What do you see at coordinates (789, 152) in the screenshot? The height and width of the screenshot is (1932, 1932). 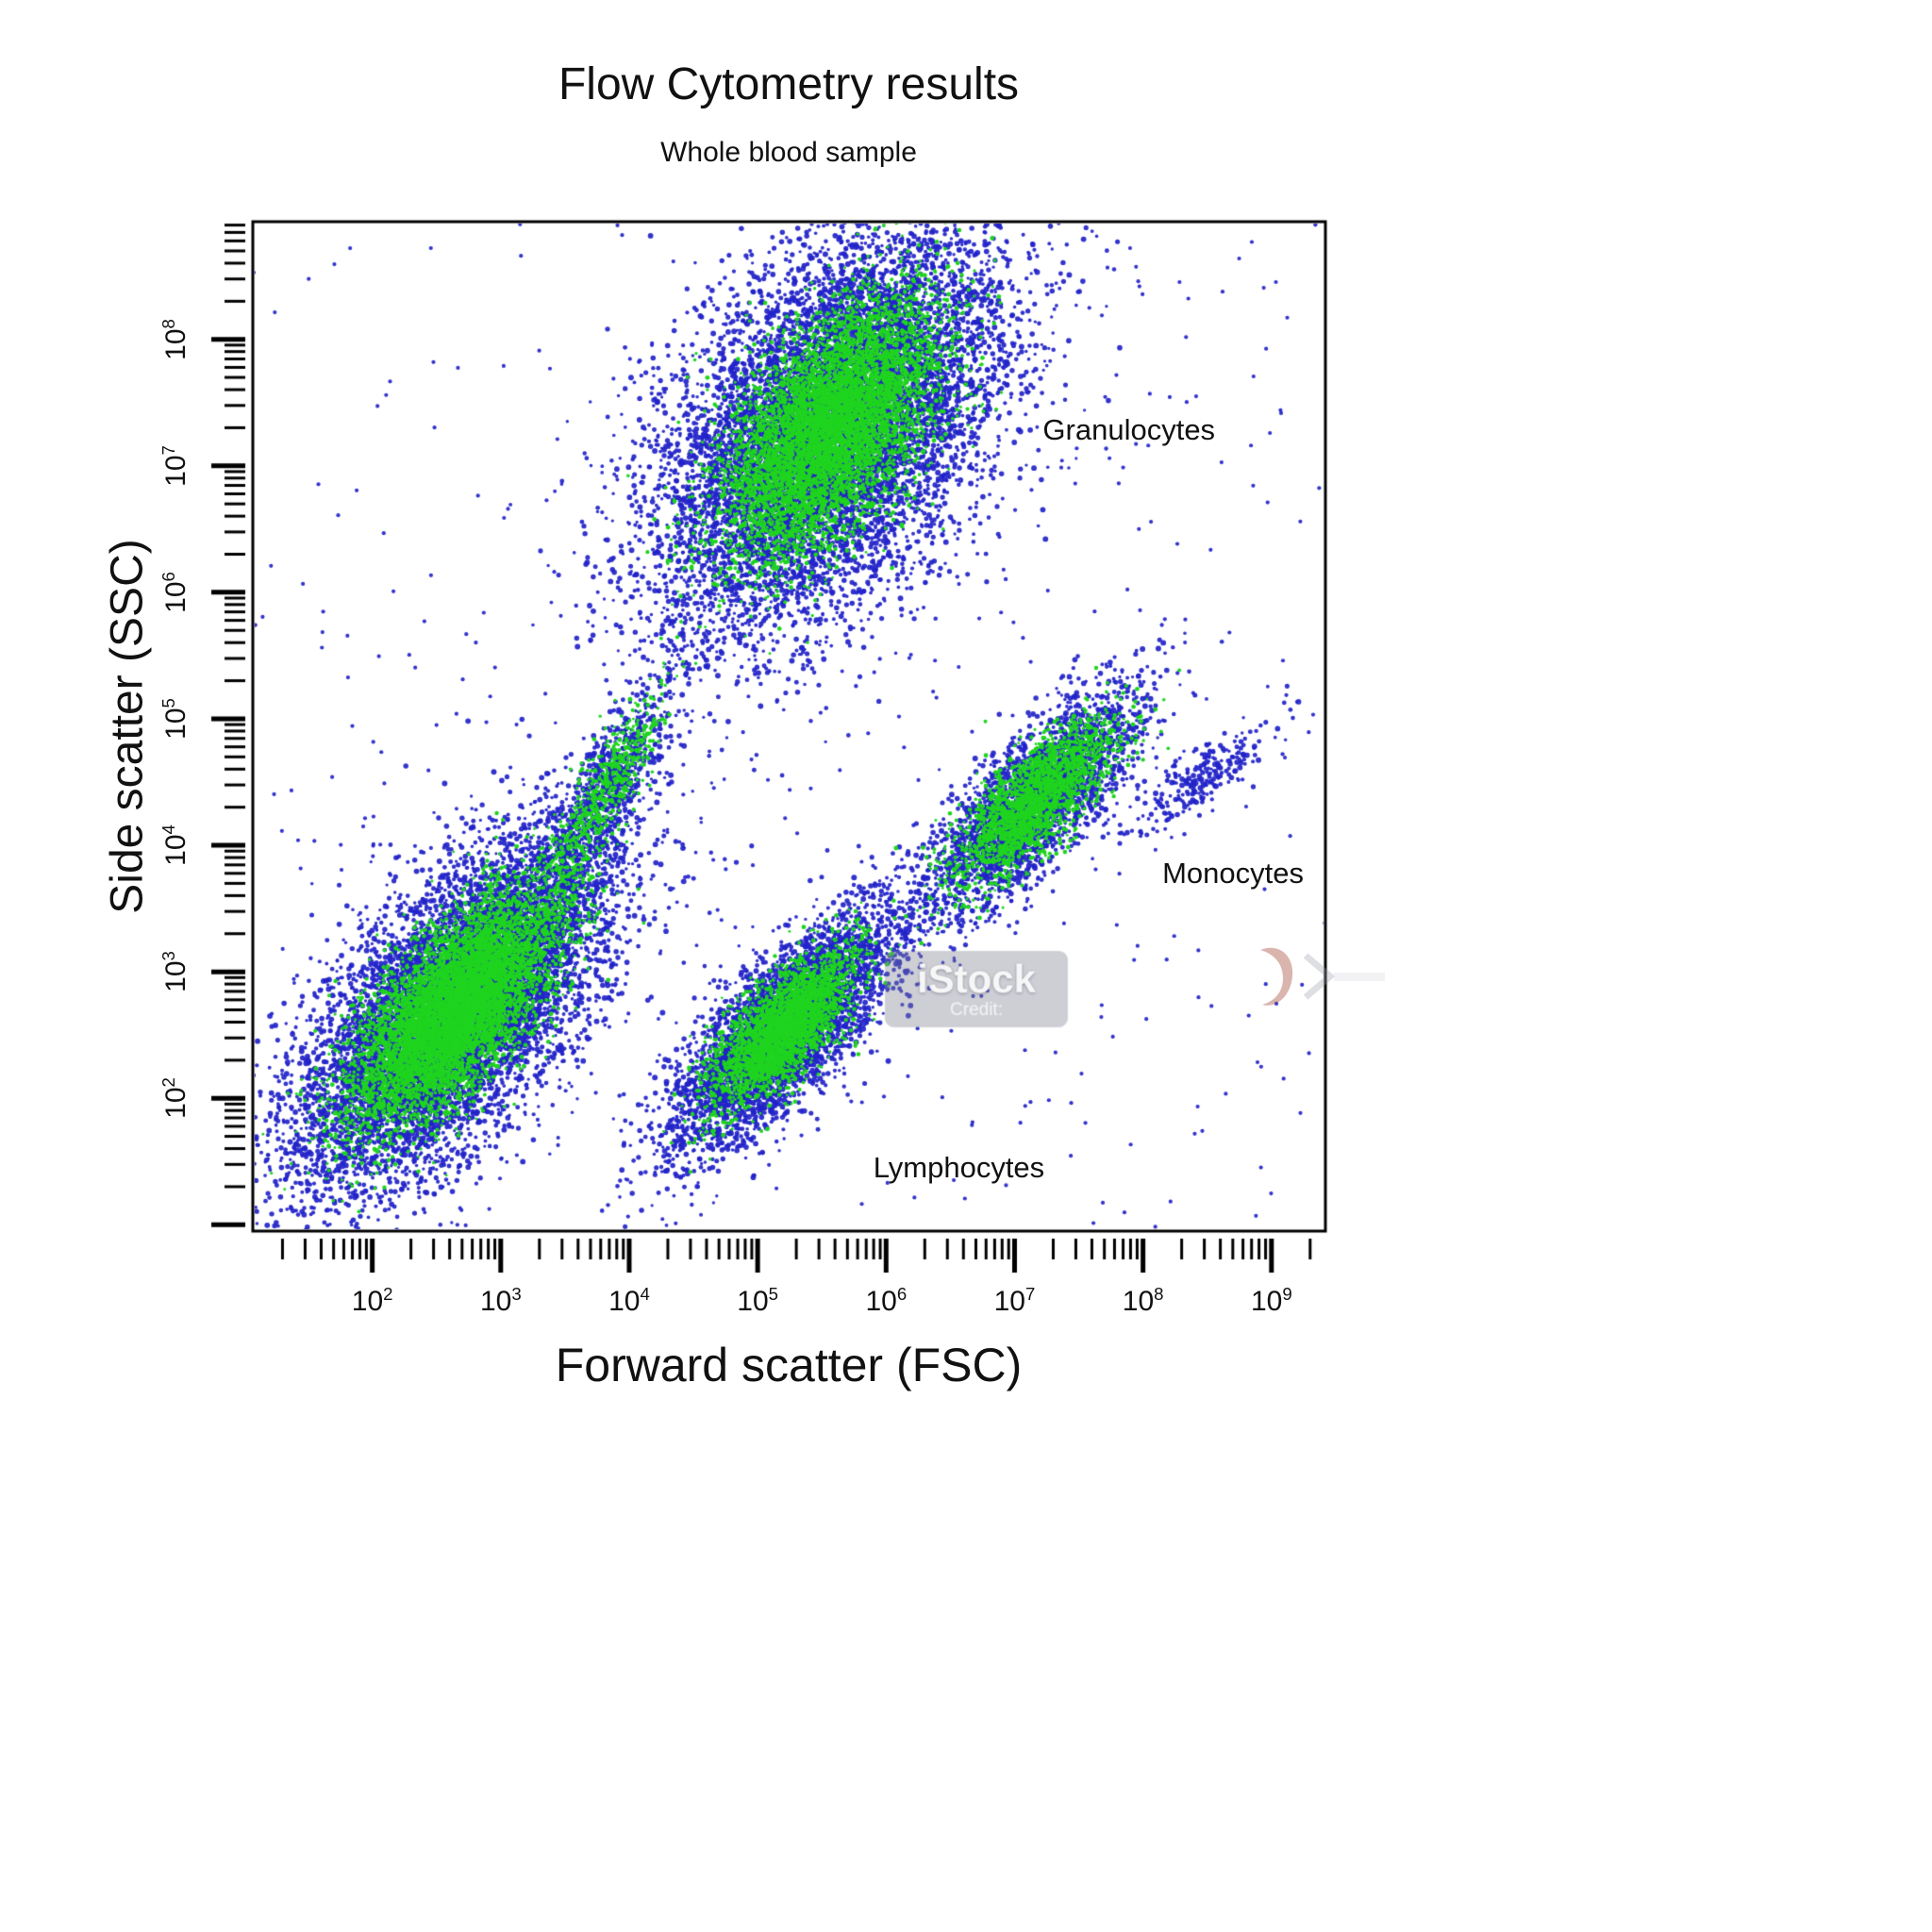 I see `chart-subtitle: Whole blood sample` at bounding box center [789, 152].